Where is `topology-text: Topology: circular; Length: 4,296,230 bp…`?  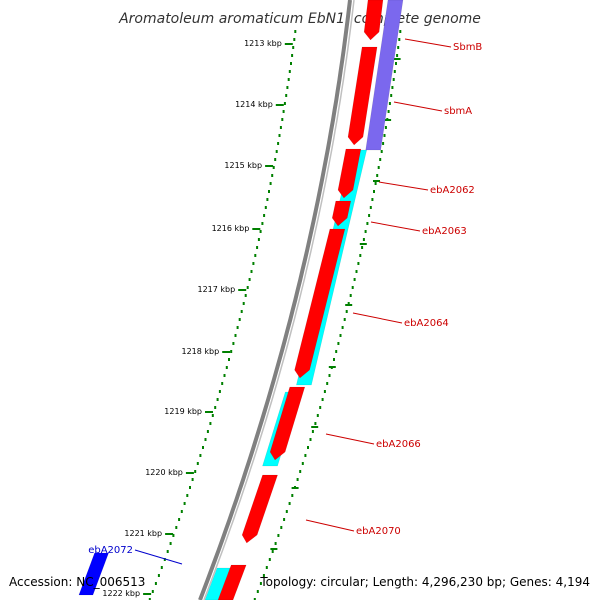 topology-text: Topology: circular; Length: 4,296,230 bp… is located at coordinates (424, 582).